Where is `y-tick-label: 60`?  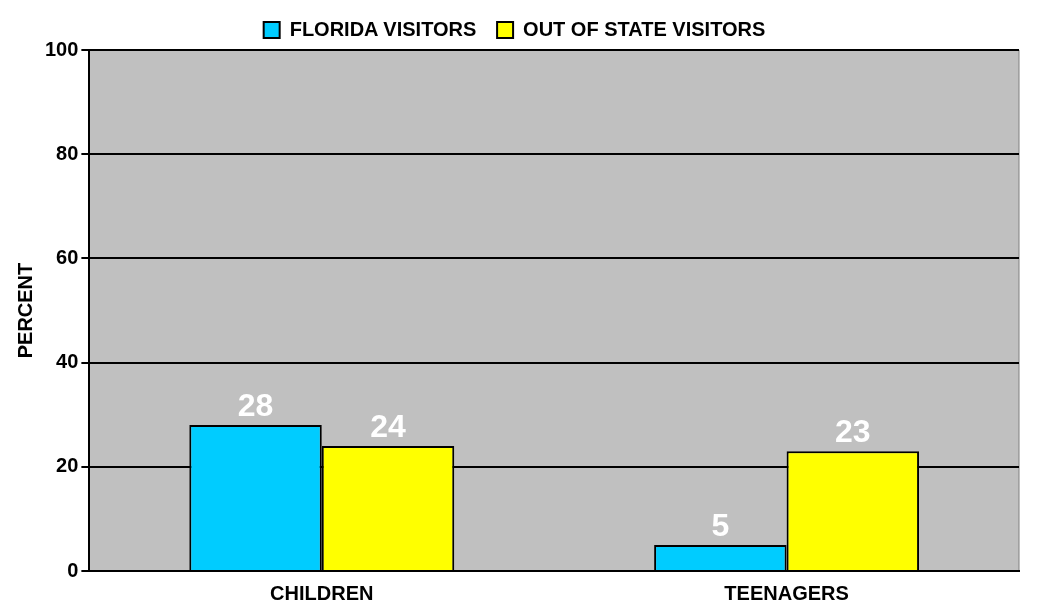
y-tick-label: 60 is located at coordinates (67, 256).